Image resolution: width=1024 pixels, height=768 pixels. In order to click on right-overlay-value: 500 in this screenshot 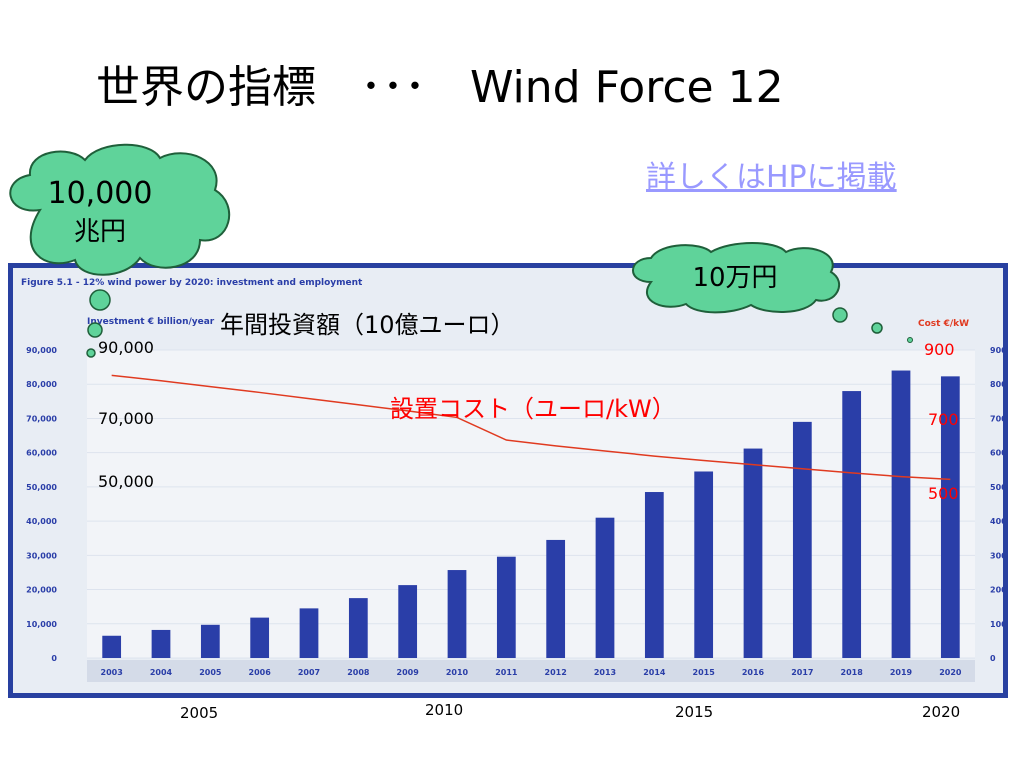, I will do `click(943, 493)`.